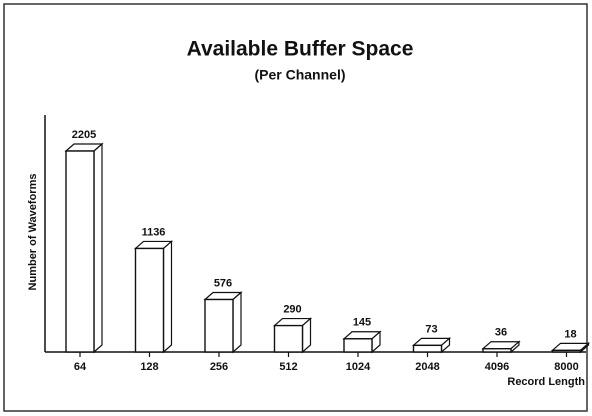 The width and height of the screenshot is (592, 416). What do you see at coordinates (501, 333) in the screenshot?
I see `value-label: 36` at bounding box center [501, 333].